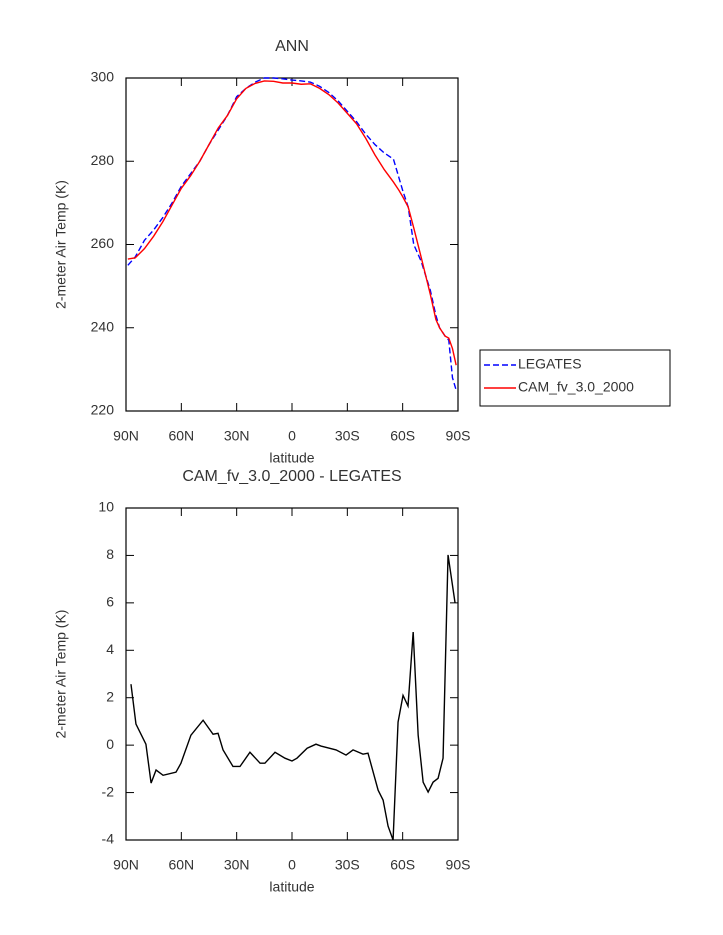 The height and width of the screenshot is (935, 723). I want to click on y-tick-label: 2, so click(110, 696).